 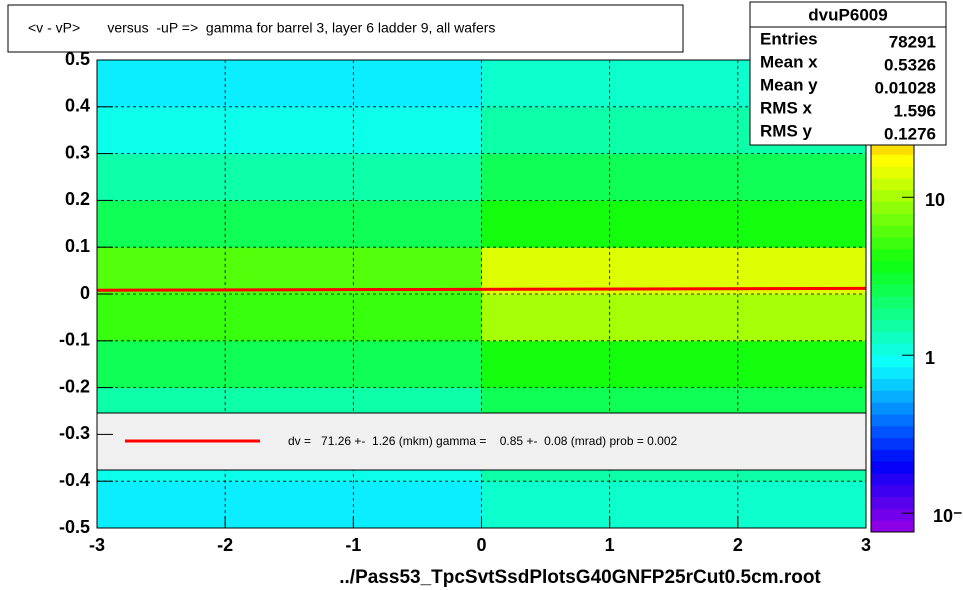 What do you see at coordinates (77, 59) in the screenshot?
I see `y-tick-label: 0.5` at bounding box center [77, 59].